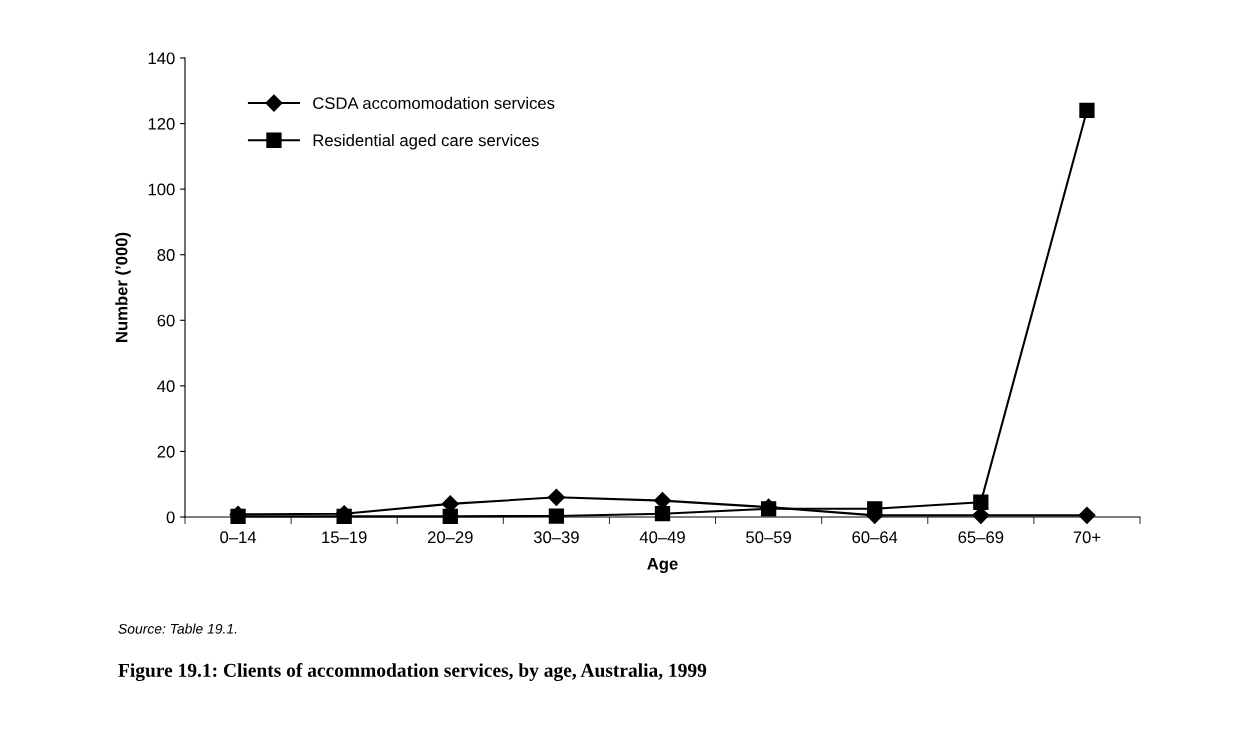 The height and width of the screenshot is (735, 1234). What do you see at coordinates (123, 287) in the screenshot?
I see `y-axis-title: Number (’000)` at bounding box center [123, 287].